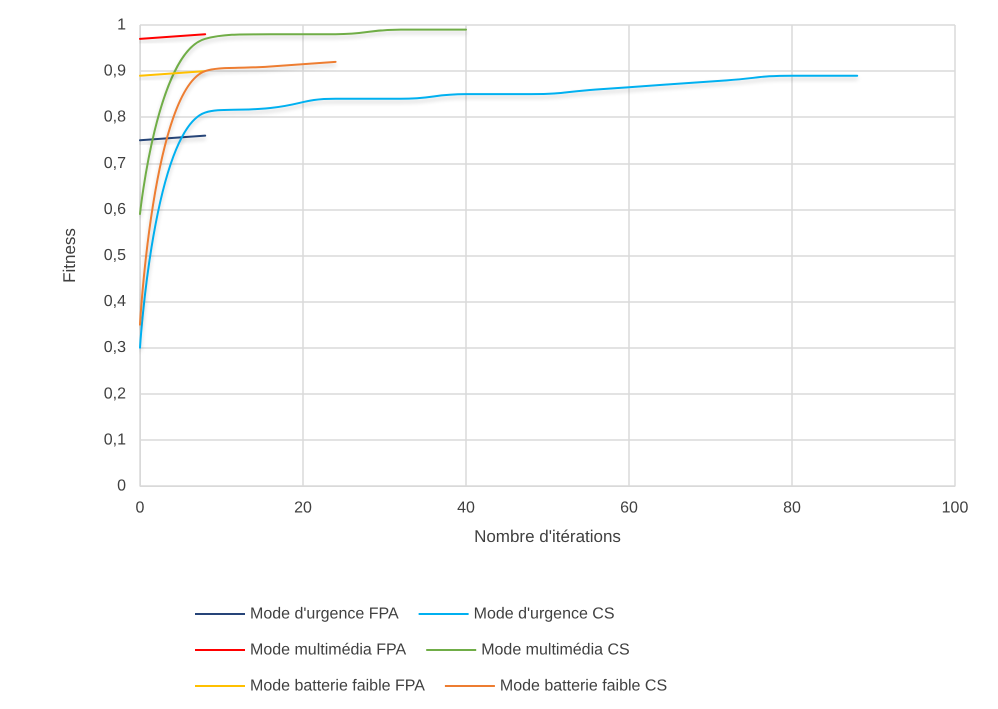 The image size is (998, 709). Describe the element at coordinates (140, 508) in the screenshot. I see `x-tick-label: 0` at that location.